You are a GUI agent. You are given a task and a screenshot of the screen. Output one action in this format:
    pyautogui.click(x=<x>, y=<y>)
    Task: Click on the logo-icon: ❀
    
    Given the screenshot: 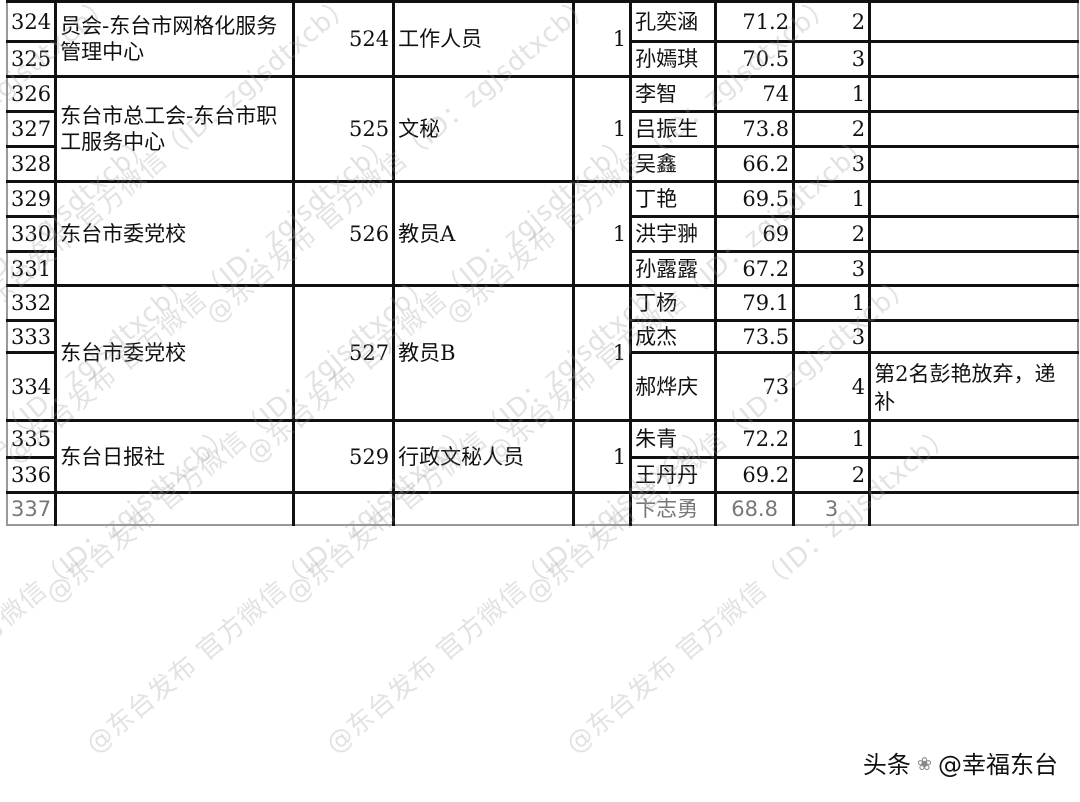 What is the action you would take?
    pyautogui.click(x=924, y=764)
    